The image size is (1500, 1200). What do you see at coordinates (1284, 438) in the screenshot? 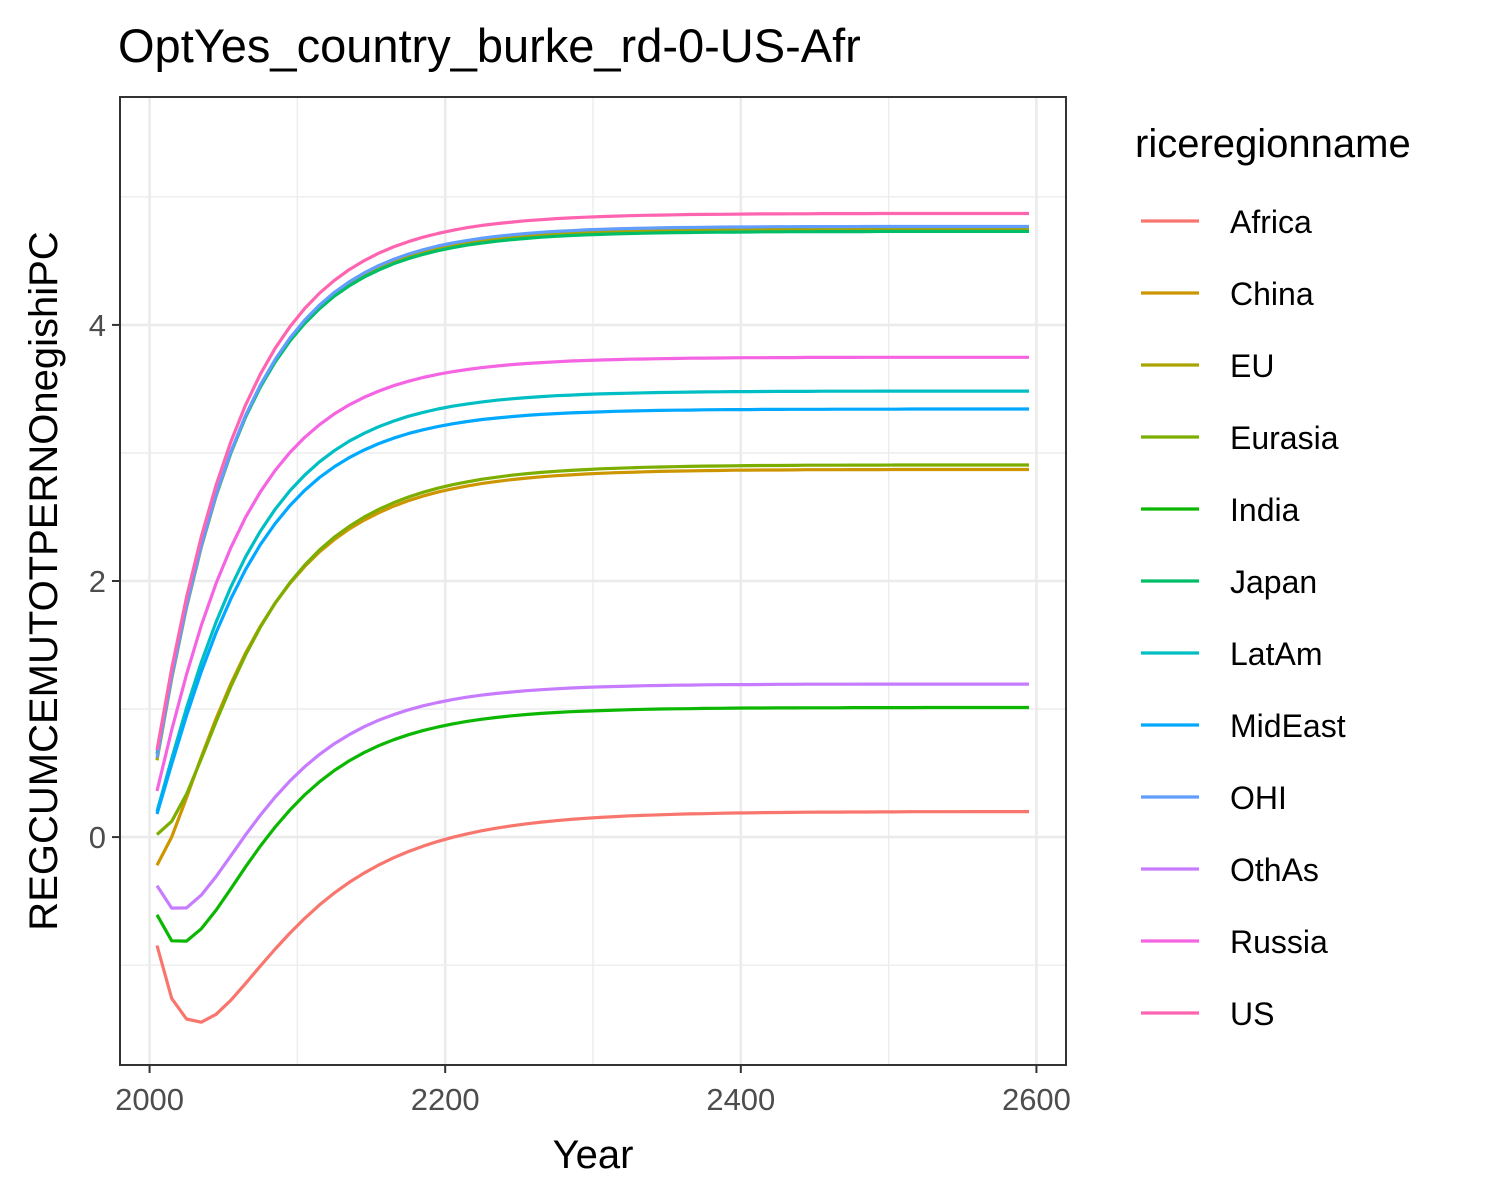
I see `legend-label-eurasia: Eurasia` at bounding box center [1284, 438].